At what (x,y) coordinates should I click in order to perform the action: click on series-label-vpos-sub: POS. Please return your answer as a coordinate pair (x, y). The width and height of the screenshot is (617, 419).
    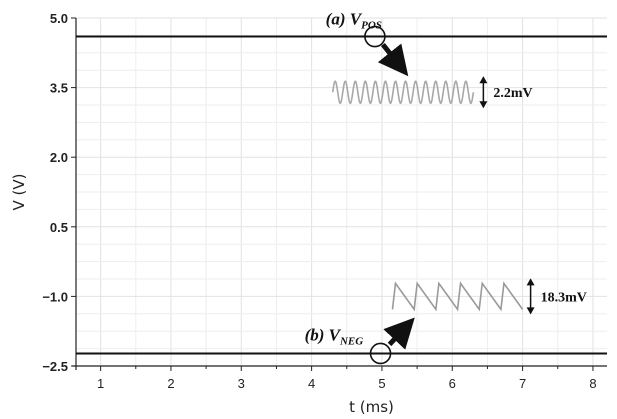
    Looking at the image, I should click on (371, 26).